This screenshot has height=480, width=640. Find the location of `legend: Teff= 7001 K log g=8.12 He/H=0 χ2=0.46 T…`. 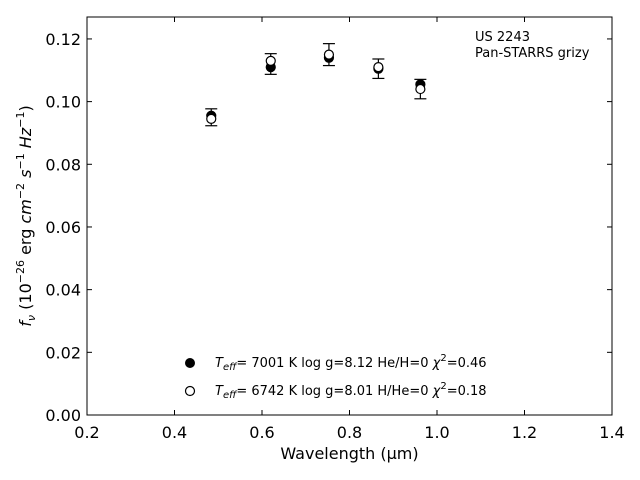

legend: Teff= 7001 K log g=8.12 He/H=0 χ2=0.46 T… is located at coordinates (335, 377).